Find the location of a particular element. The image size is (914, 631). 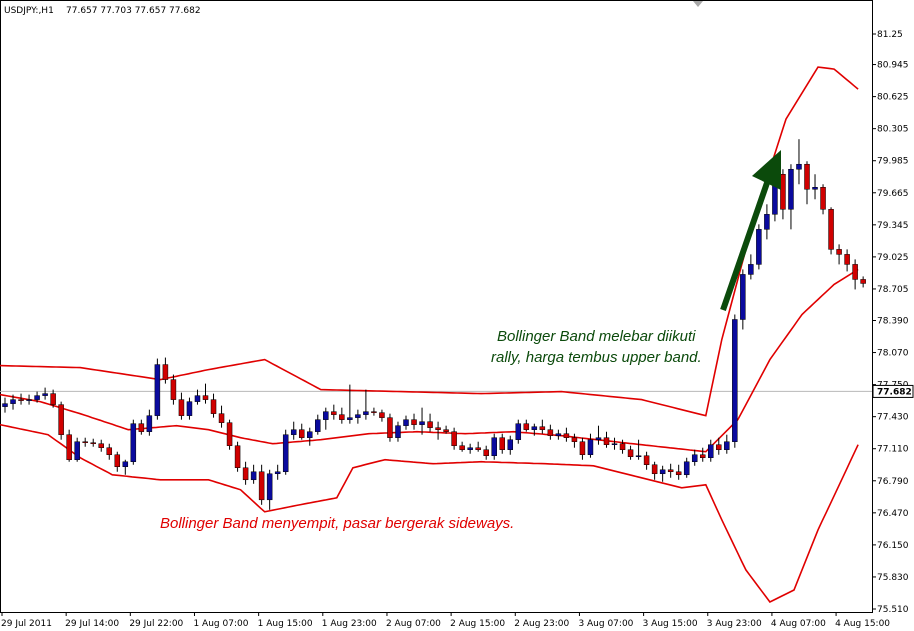

y-tick-label: 78.705 is located at coordinates (893, 290).